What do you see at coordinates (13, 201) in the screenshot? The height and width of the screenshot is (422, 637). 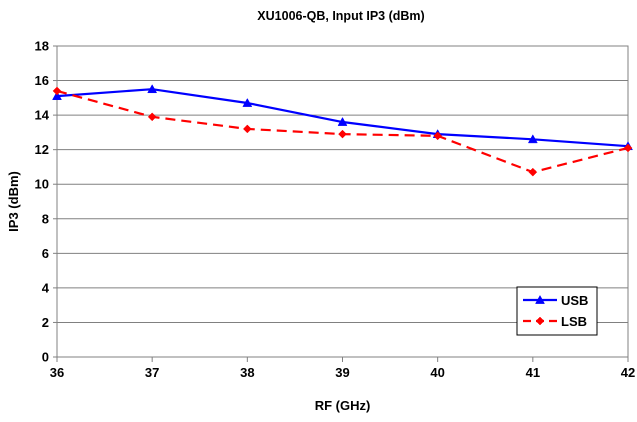 I see `y-axis-title: IP3 (dBm)` at bounding box center [13, 201].